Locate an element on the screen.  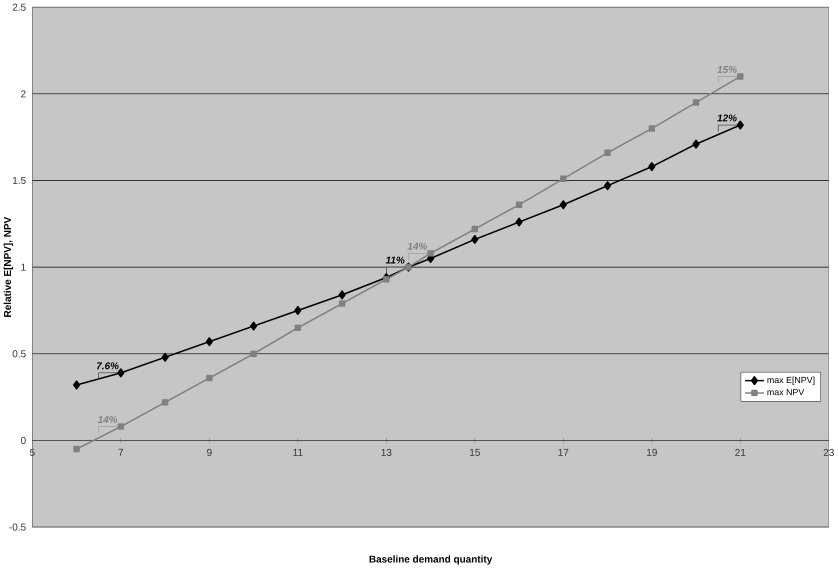
x-axis-title: Baseline demand quantity is located at coordinates (431, 559).